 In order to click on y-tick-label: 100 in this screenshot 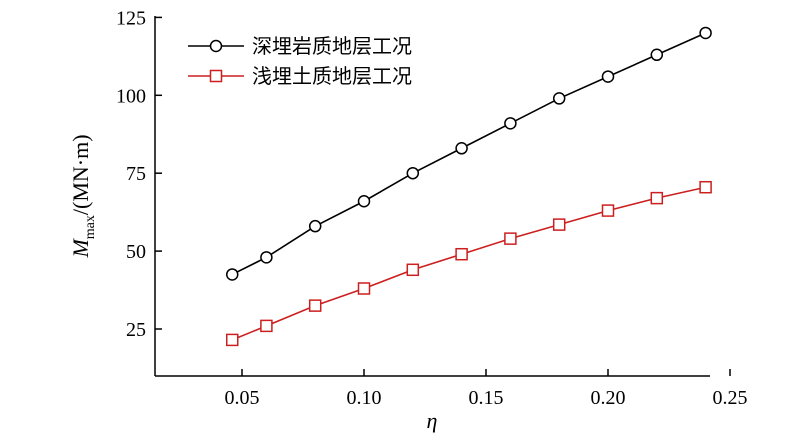, I will do `click(131, 96)`.